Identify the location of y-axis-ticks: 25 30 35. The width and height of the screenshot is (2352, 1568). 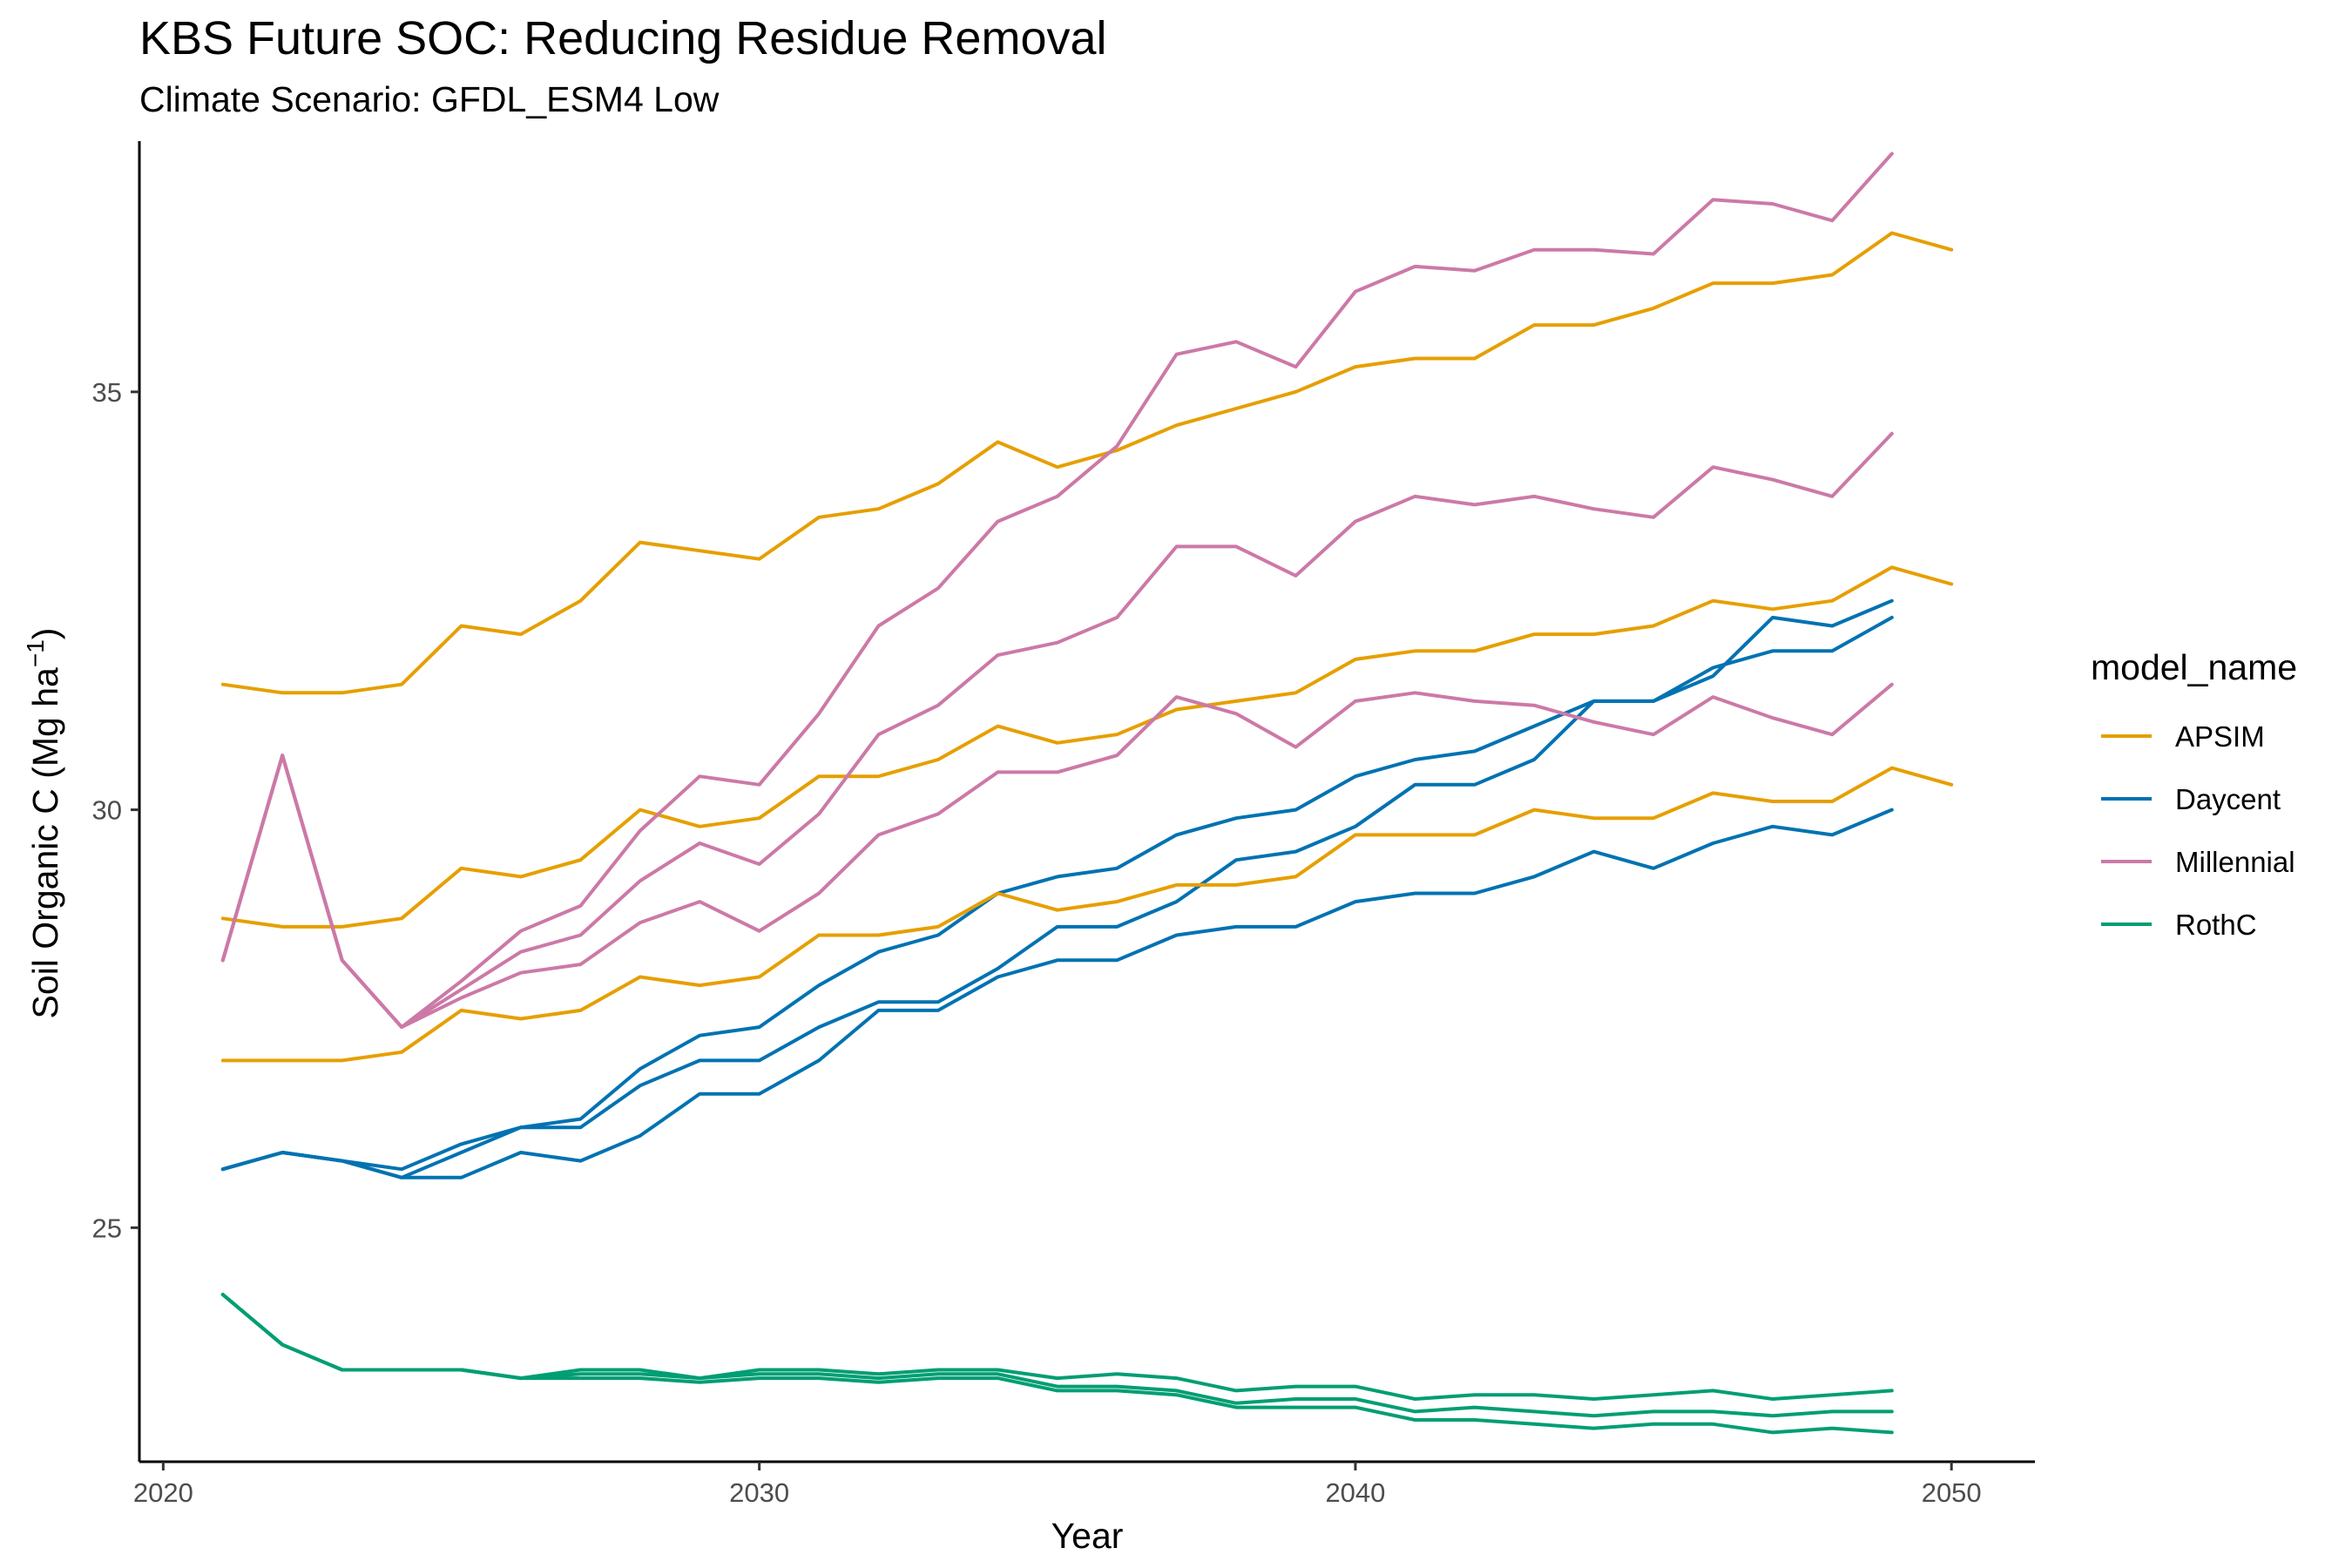
(115, 810).